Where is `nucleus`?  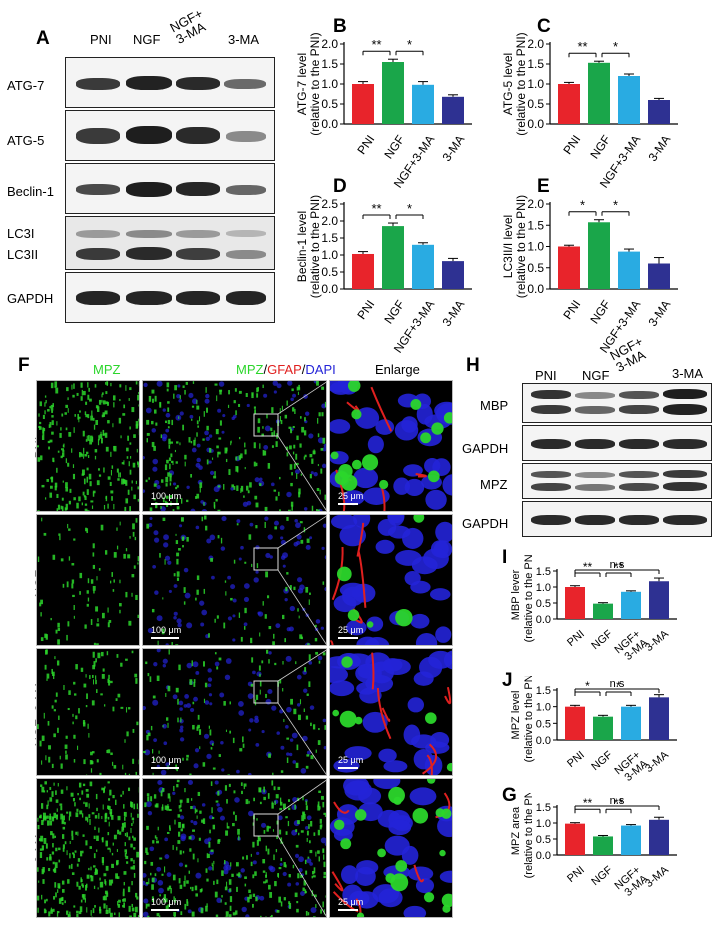
nucleus is located at coordinates (400, 827).